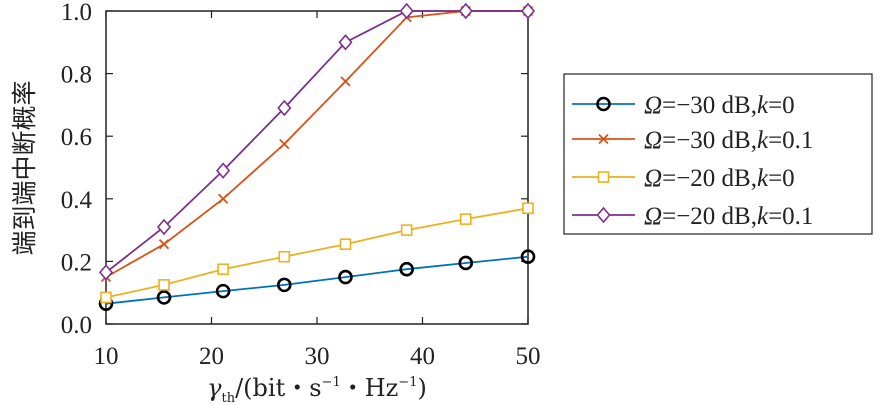  I want to click on x-axis-label-part-3: ), so click(421, 388).